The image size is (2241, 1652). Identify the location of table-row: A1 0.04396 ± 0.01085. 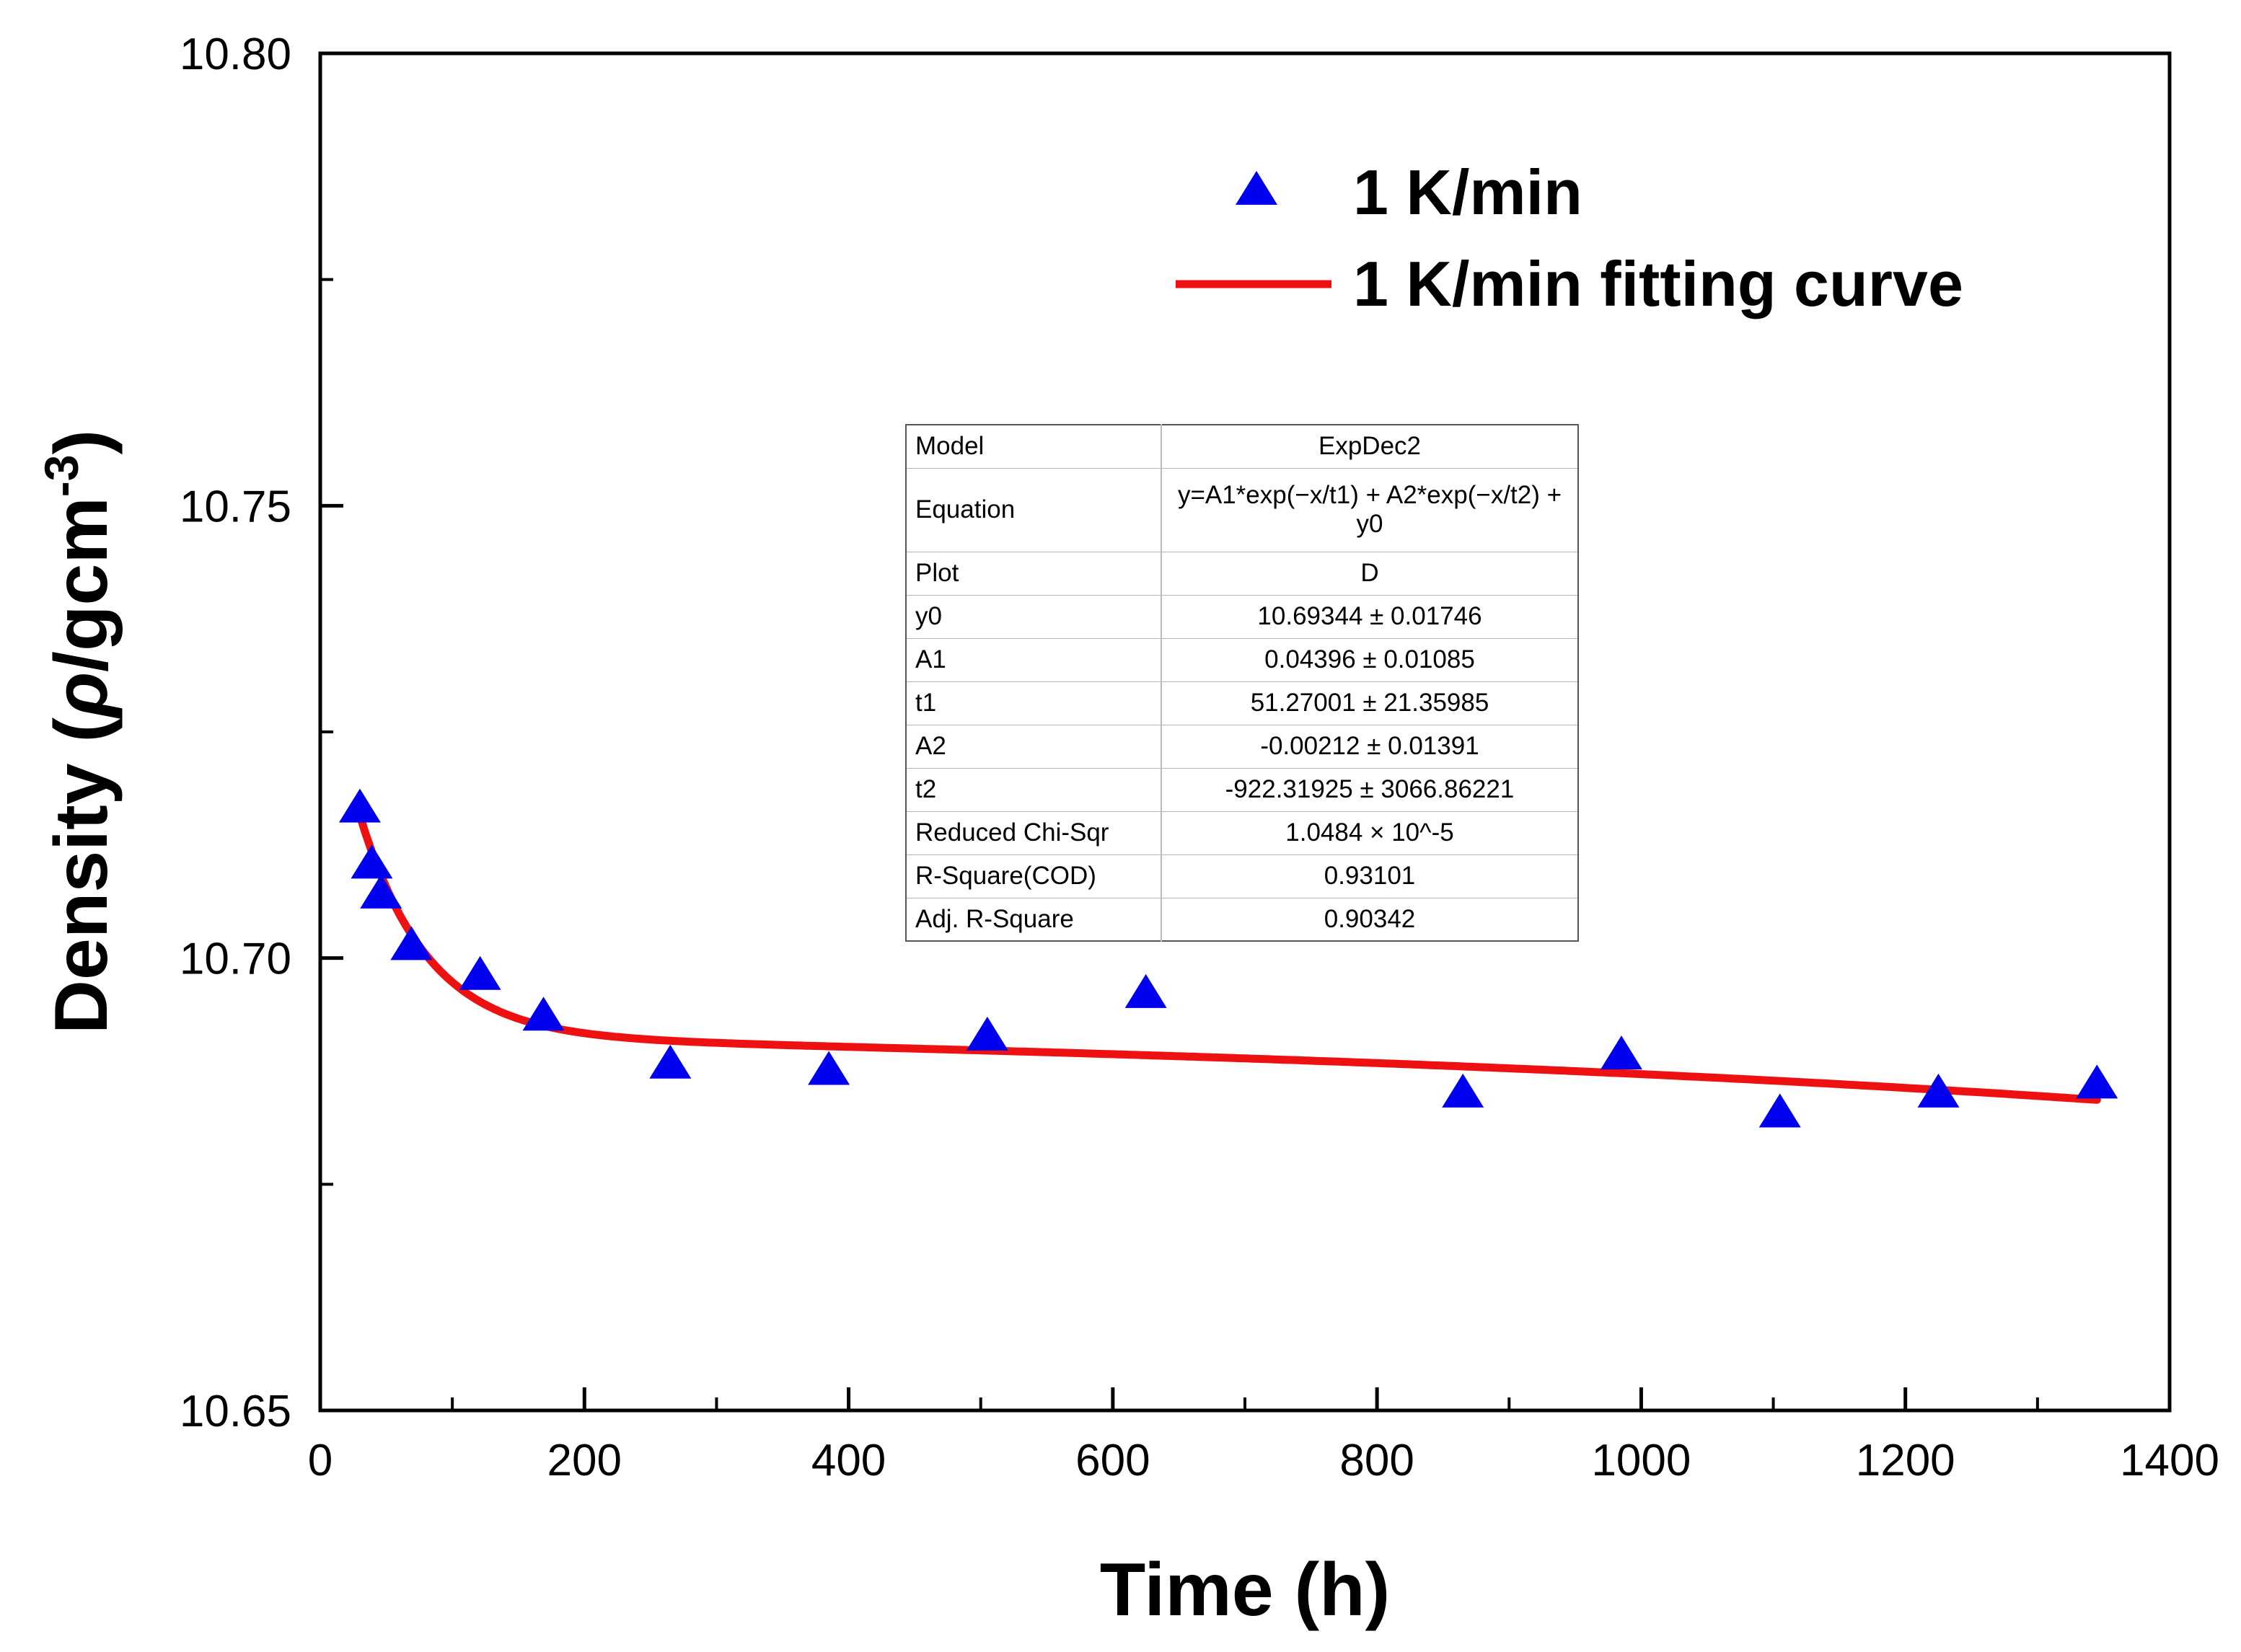
(1242, 659).